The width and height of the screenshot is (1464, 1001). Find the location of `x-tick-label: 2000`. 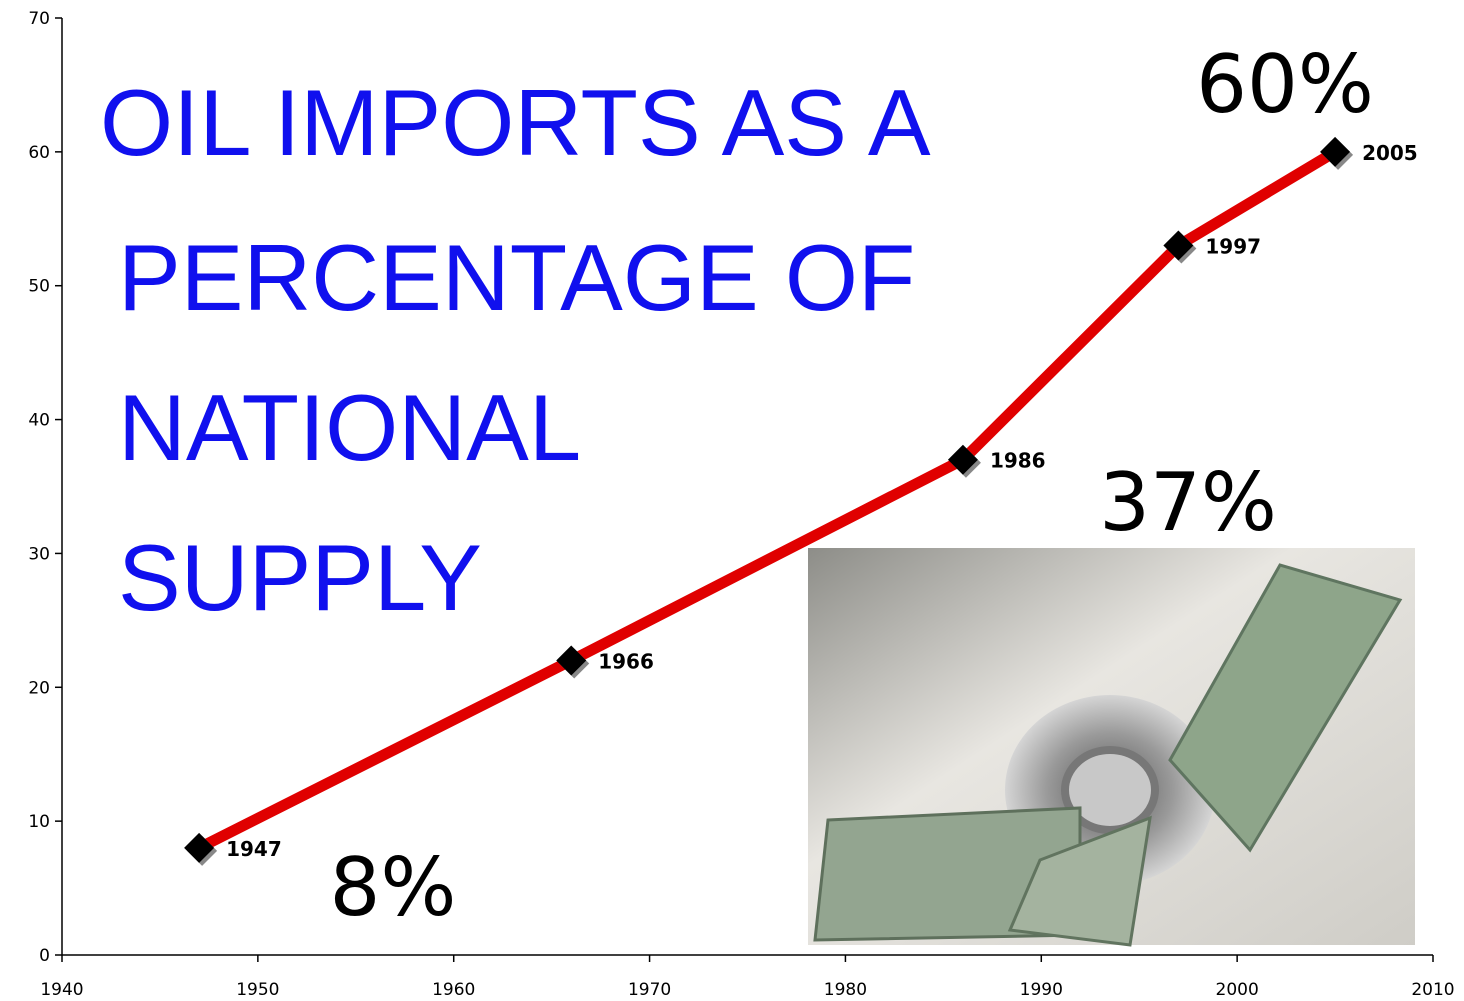

x-tick-label: 2000 is located at coordinates (1237, 990).